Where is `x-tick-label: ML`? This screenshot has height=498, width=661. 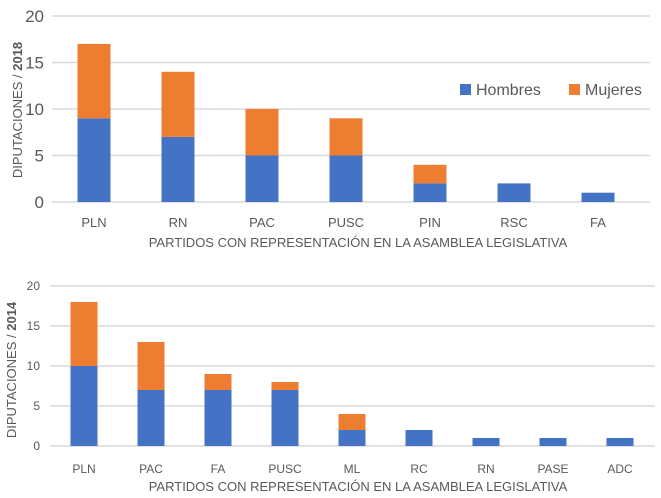 x-tick-label: ML is located at coordinates (352, 469).